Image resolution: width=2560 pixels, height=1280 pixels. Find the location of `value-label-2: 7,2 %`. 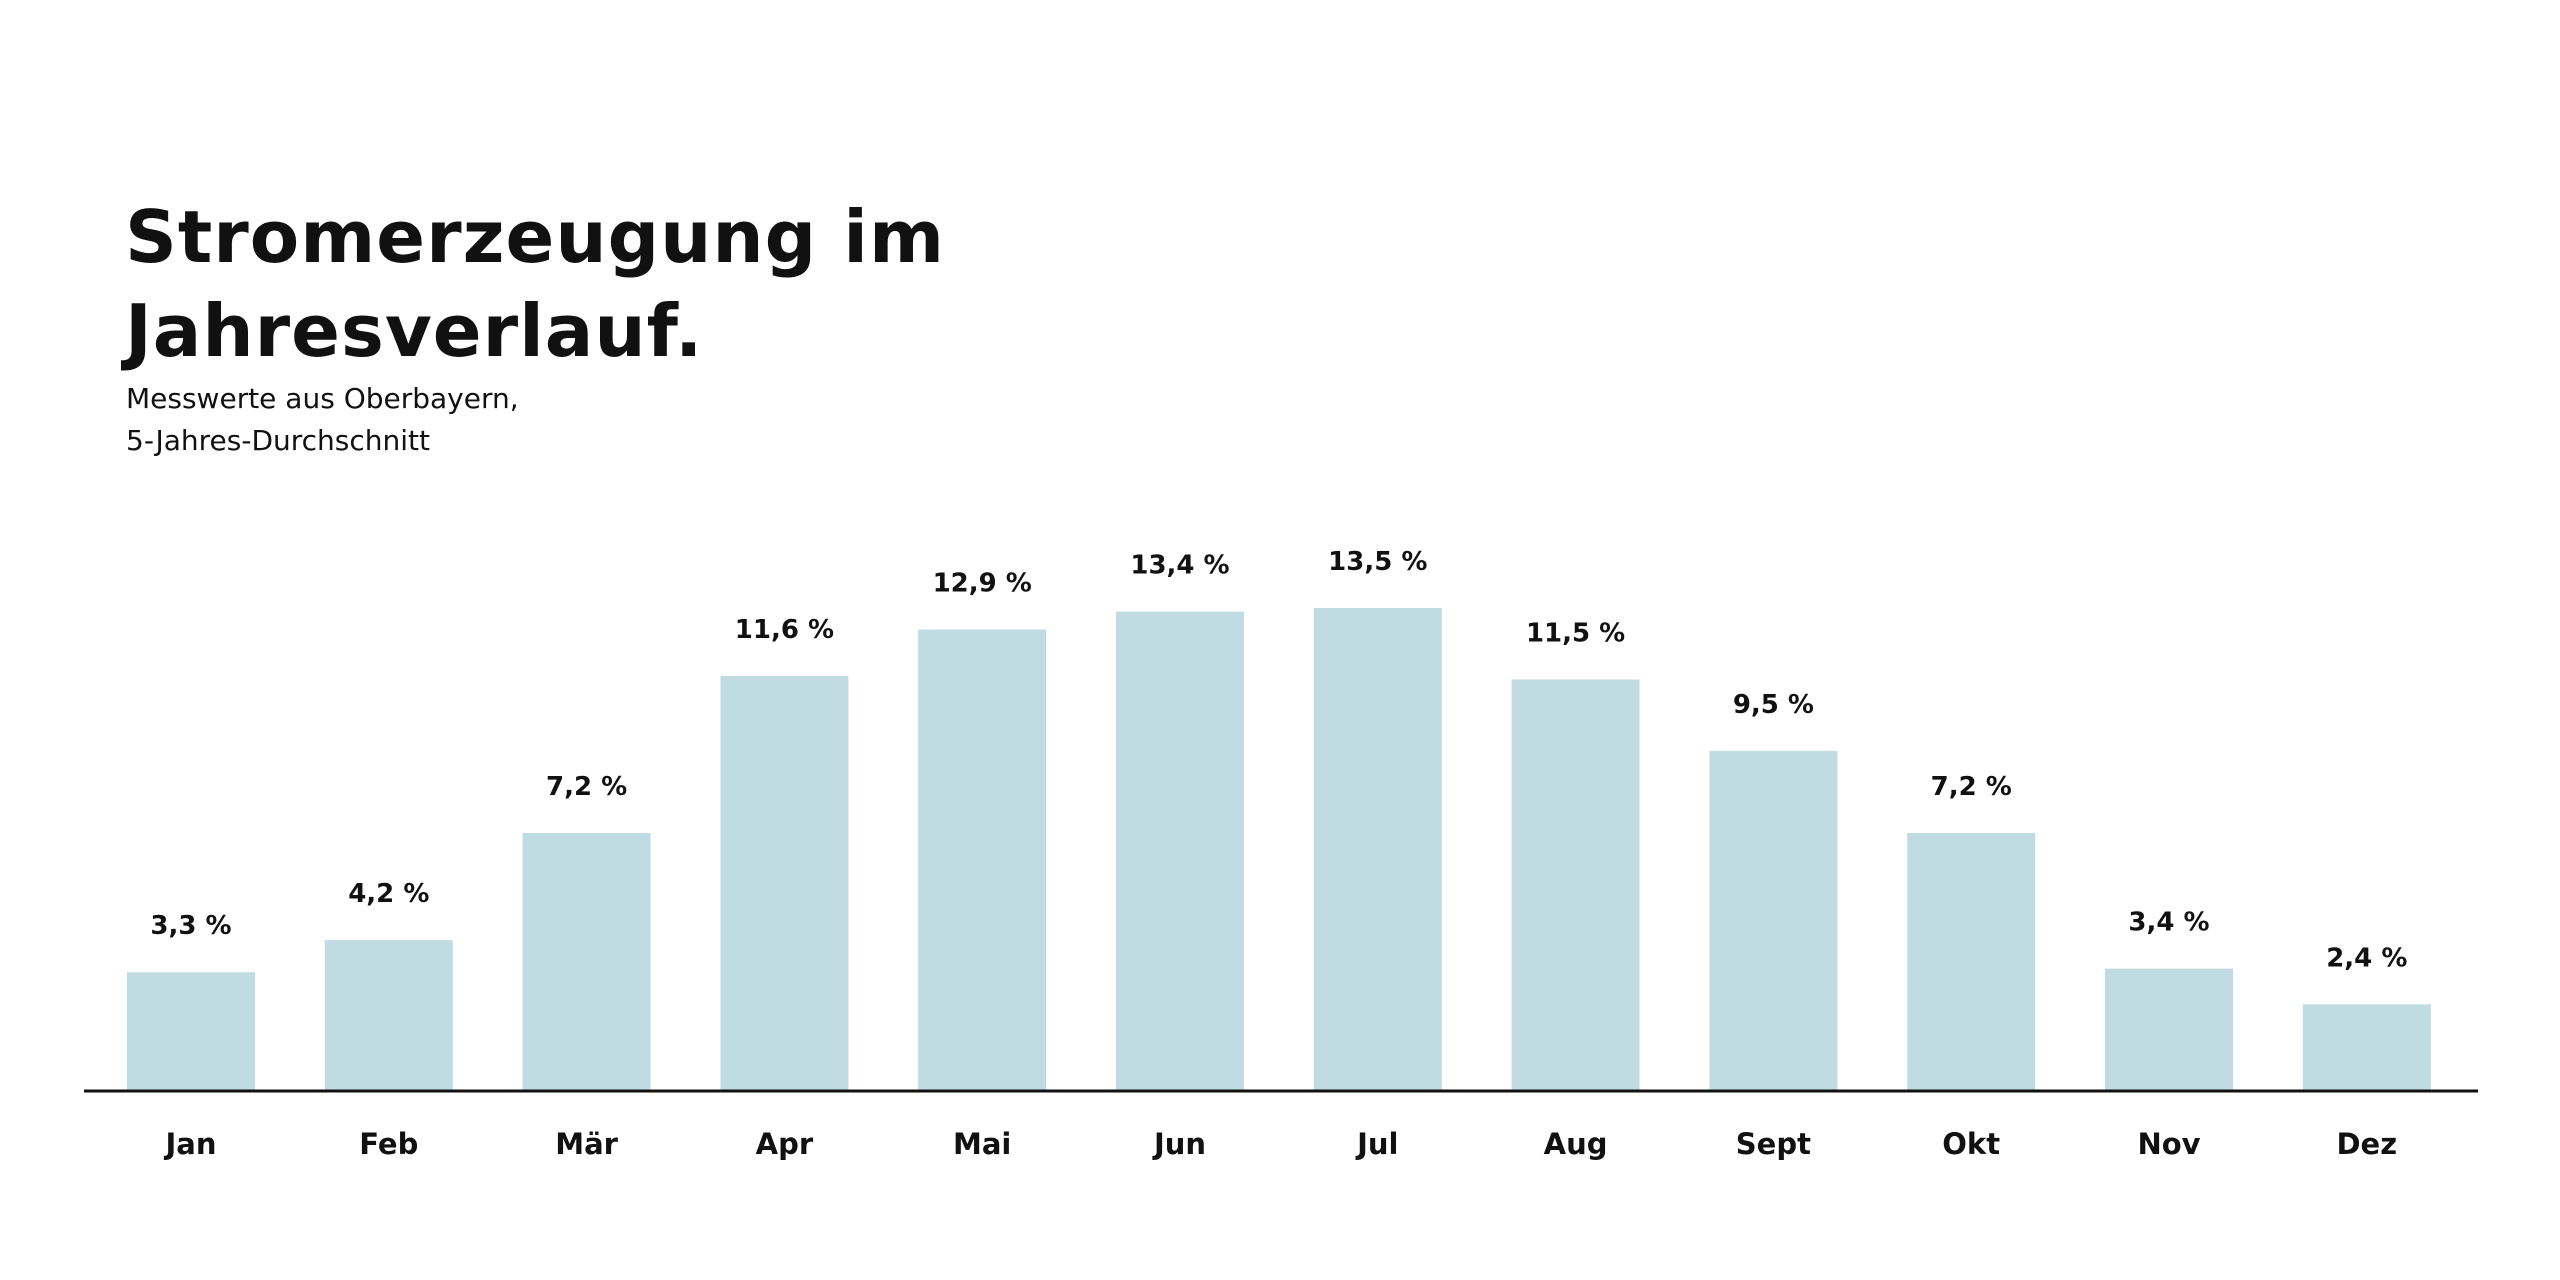

value-label-2: 7,2 % is located at coordinates (586, 787).